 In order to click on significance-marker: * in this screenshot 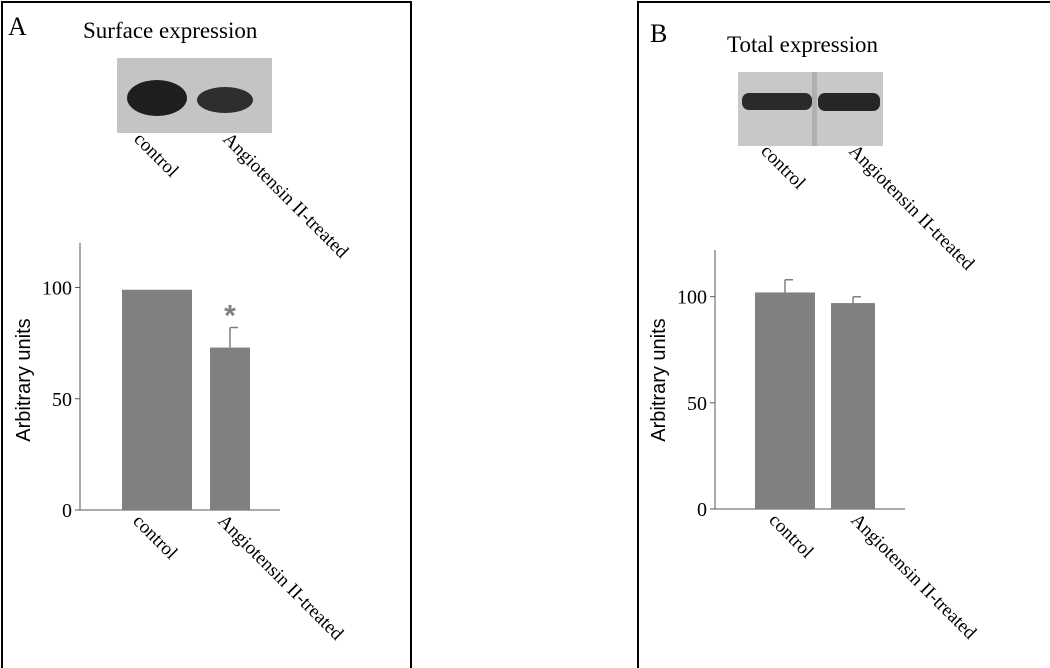, I will do `click(230, 316)`.